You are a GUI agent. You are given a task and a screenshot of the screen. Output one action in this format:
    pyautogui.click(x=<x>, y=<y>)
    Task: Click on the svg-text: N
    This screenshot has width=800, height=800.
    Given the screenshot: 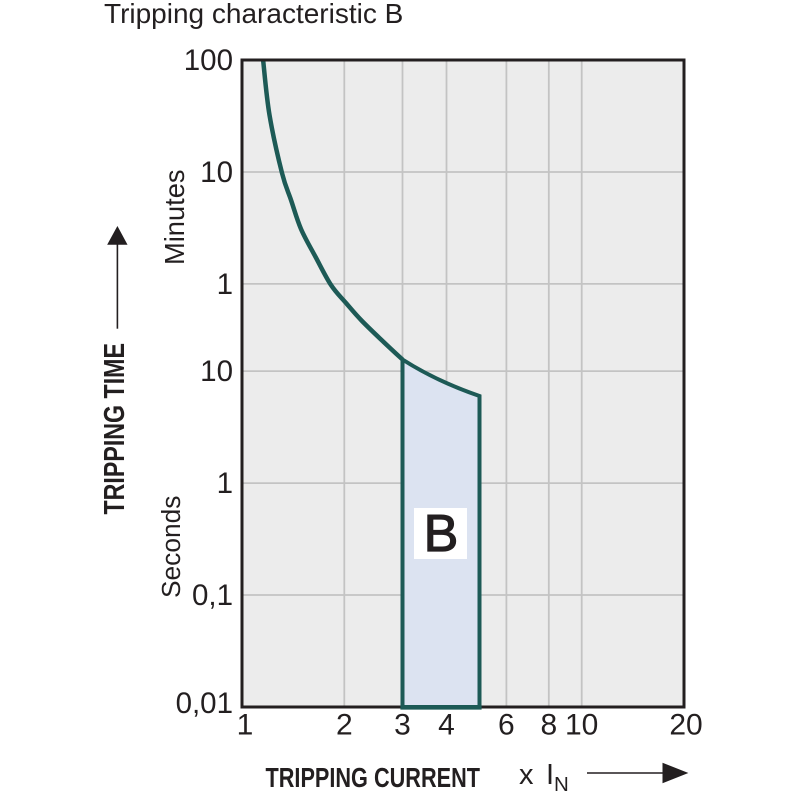 What is the action you would take?
    pyautogui.click(x=561, y=784)
    